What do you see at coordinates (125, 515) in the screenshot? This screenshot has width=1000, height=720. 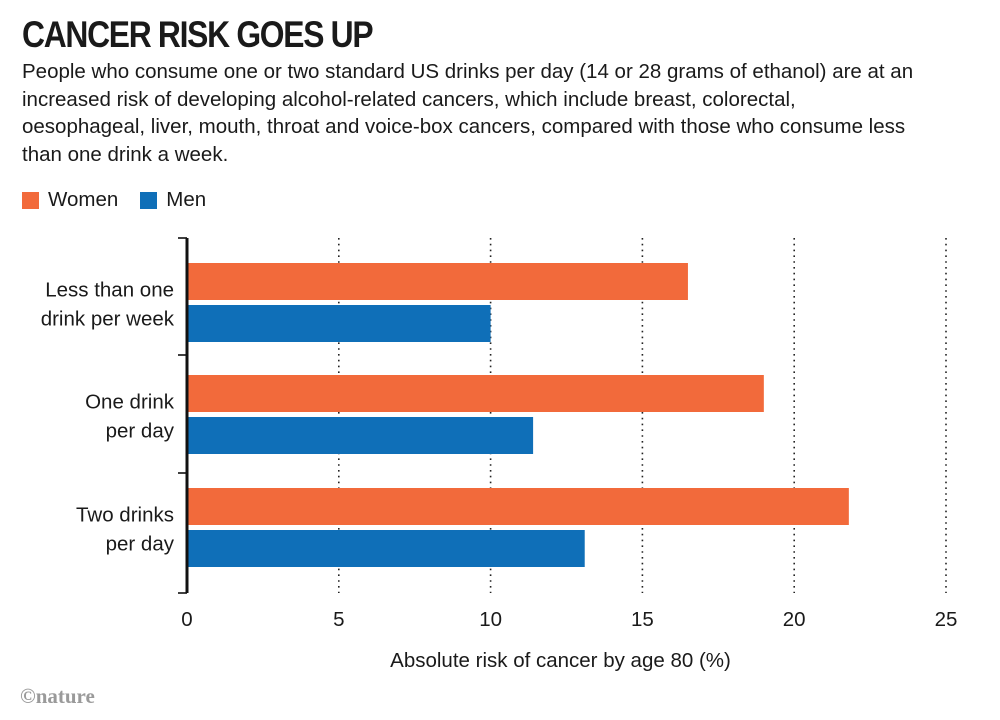 I see `category-label: Two drinks` at bounding box center [125, 515].